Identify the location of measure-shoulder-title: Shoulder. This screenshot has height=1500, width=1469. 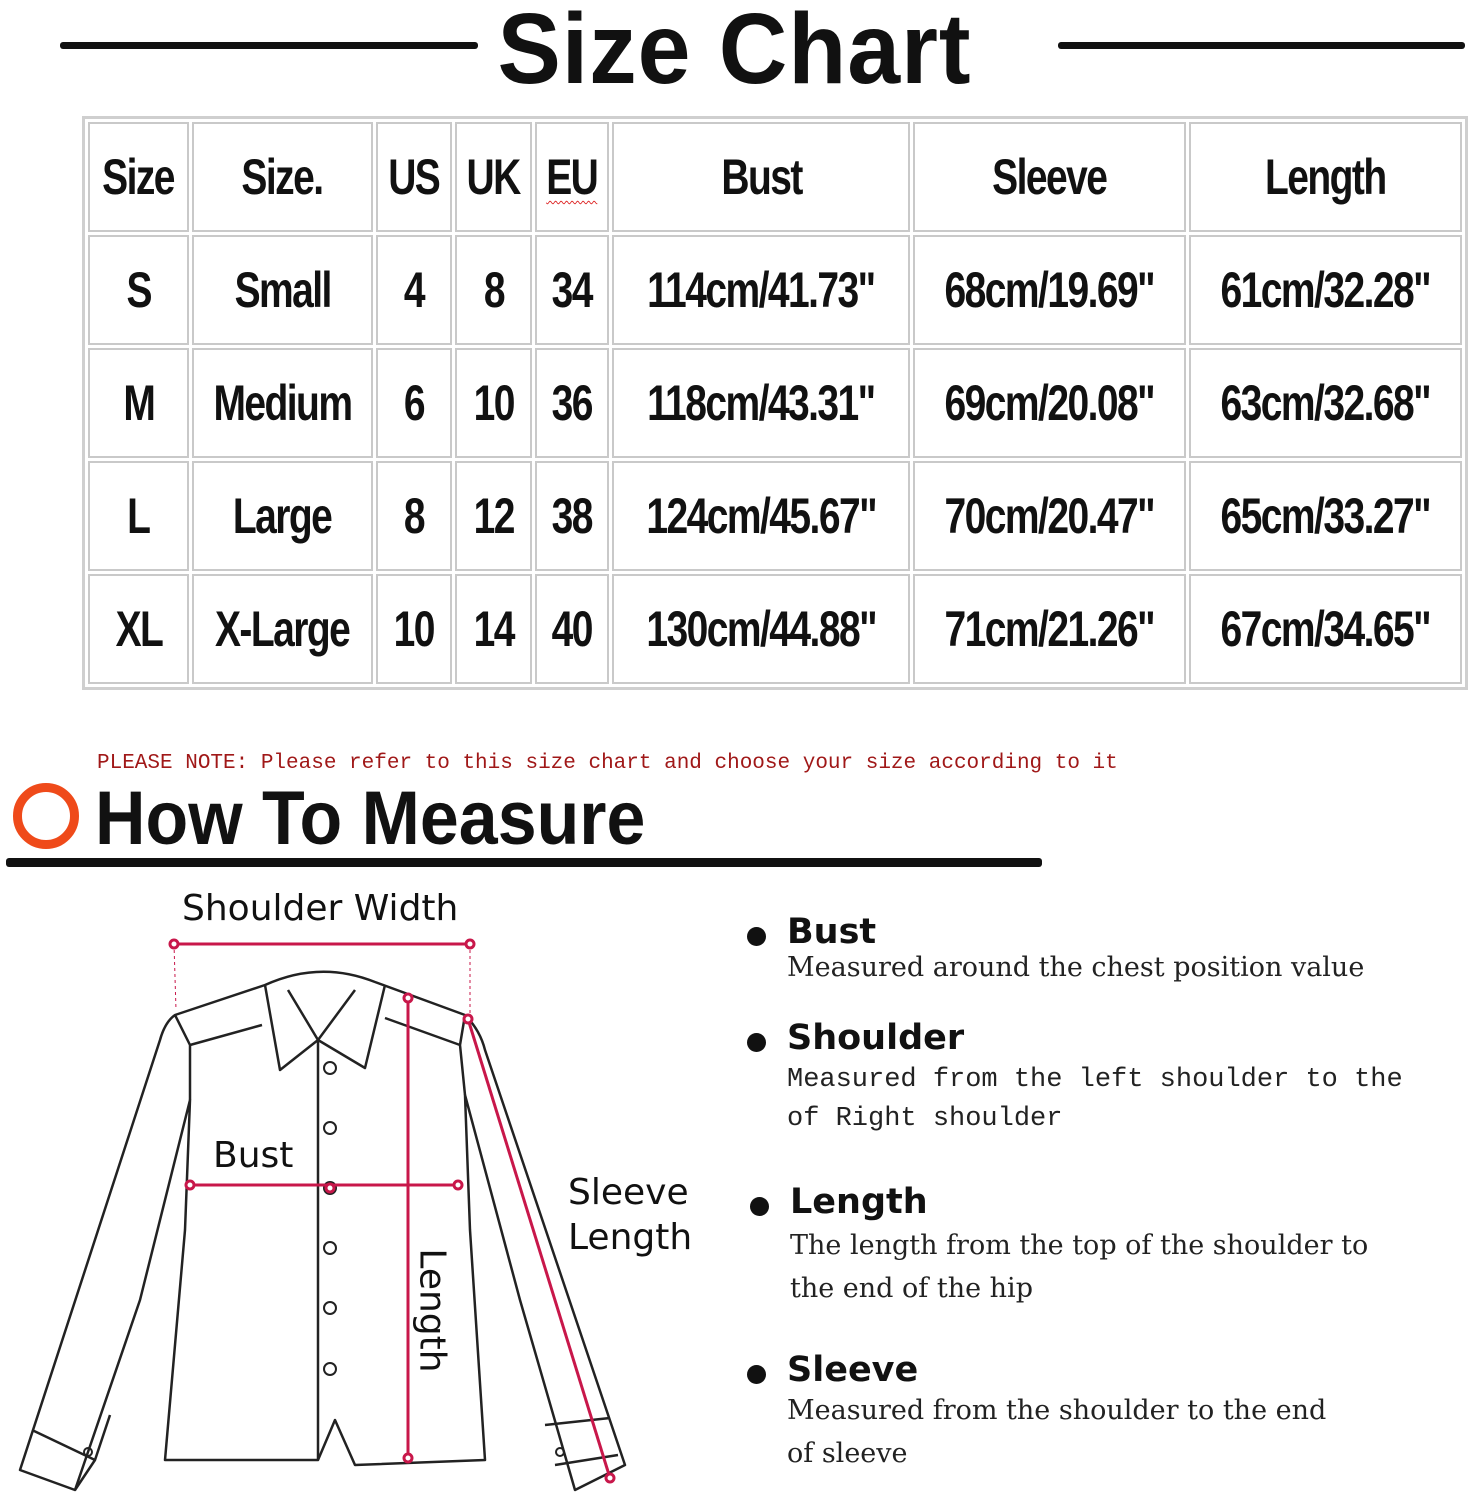
(876, 1038).